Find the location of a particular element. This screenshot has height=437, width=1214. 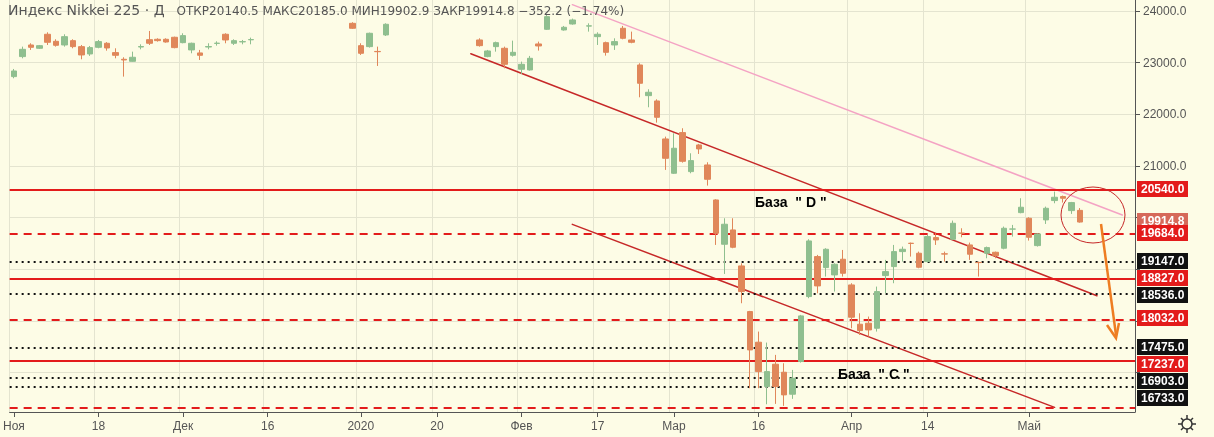

x-tick-label: Май is located at coordinates (1029, 426).